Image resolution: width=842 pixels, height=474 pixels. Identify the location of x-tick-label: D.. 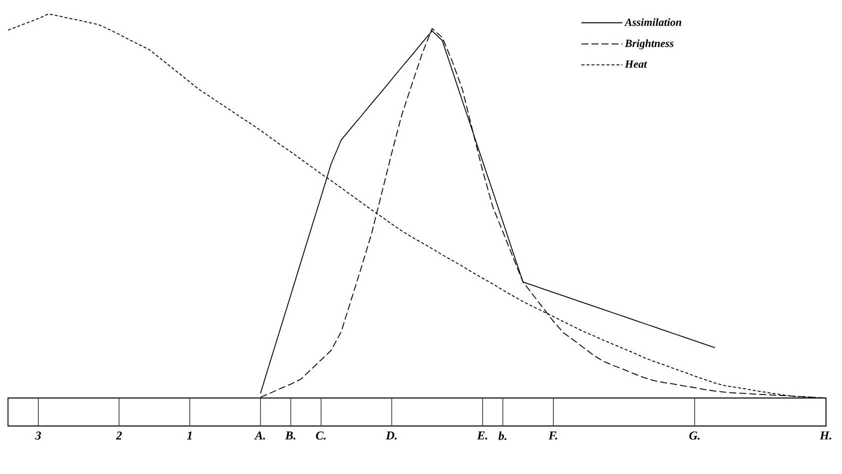
(391, 436).